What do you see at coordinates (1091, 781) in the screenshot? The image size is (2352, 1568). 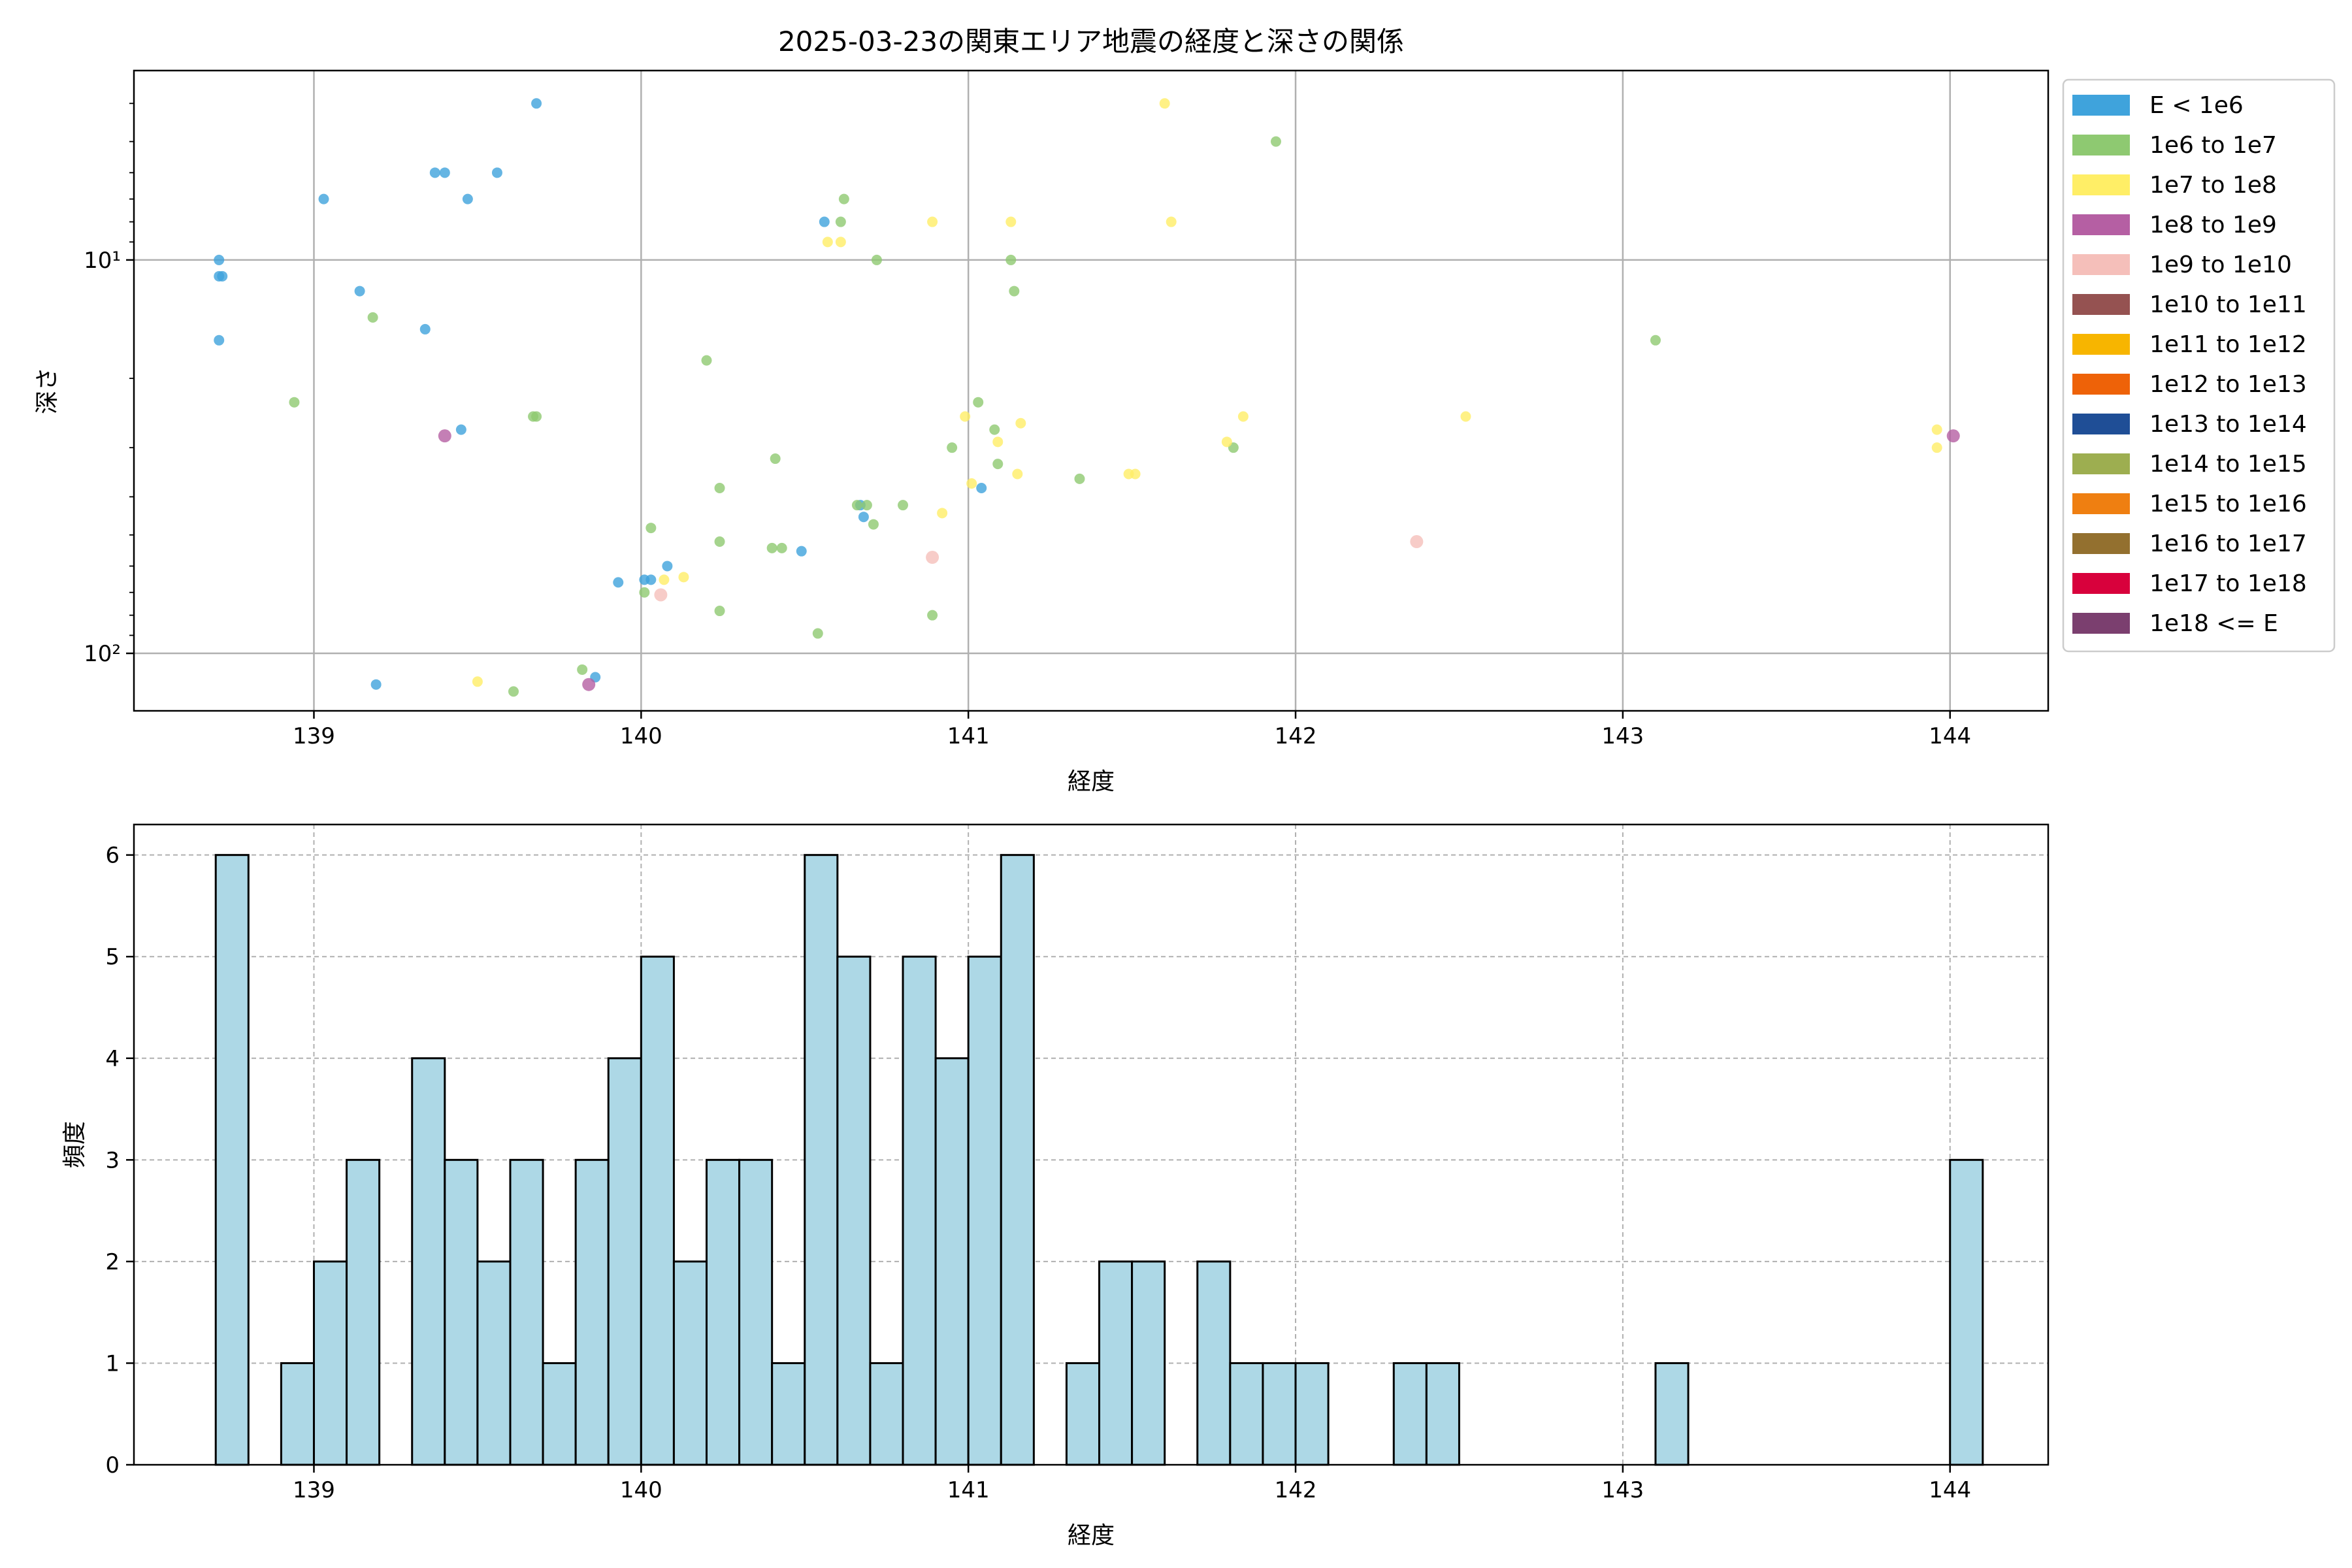 I see `scatter-x-label: 経度` at bounding box center [1091, 781].